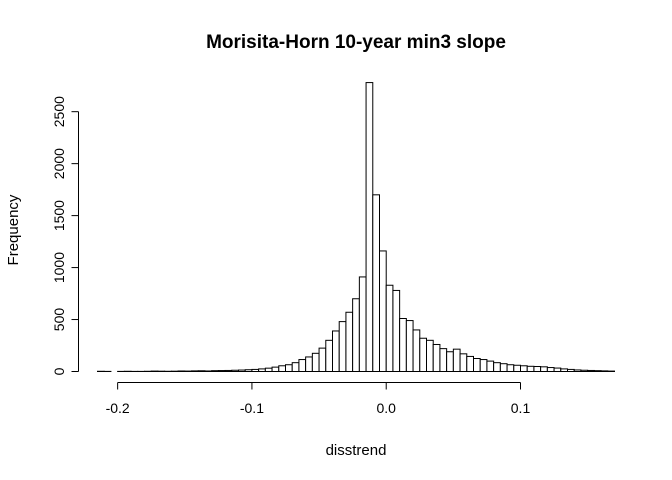 The image size is (672, 480). I want to click on y-tick-label: 1500, so click(59, 215).